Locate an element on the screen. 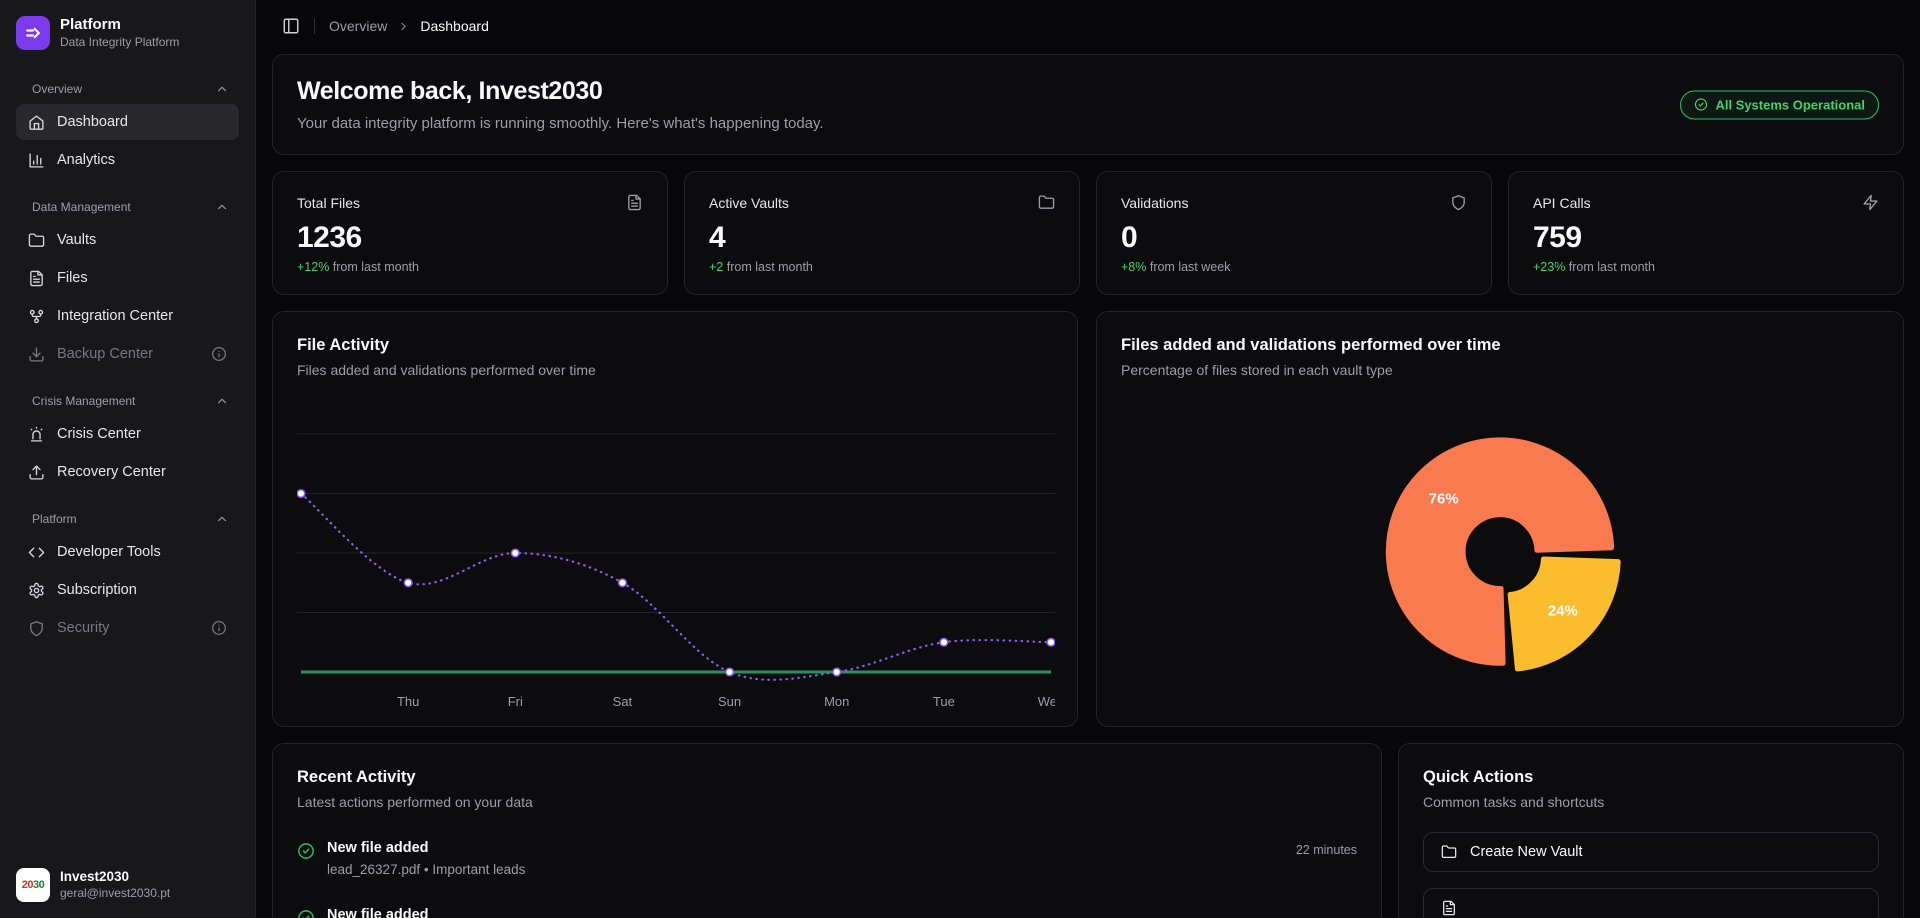 This screenshot has height=918, width=1920. create-new-vault-button: Create New Vault is located at coordinates (1651, 852).